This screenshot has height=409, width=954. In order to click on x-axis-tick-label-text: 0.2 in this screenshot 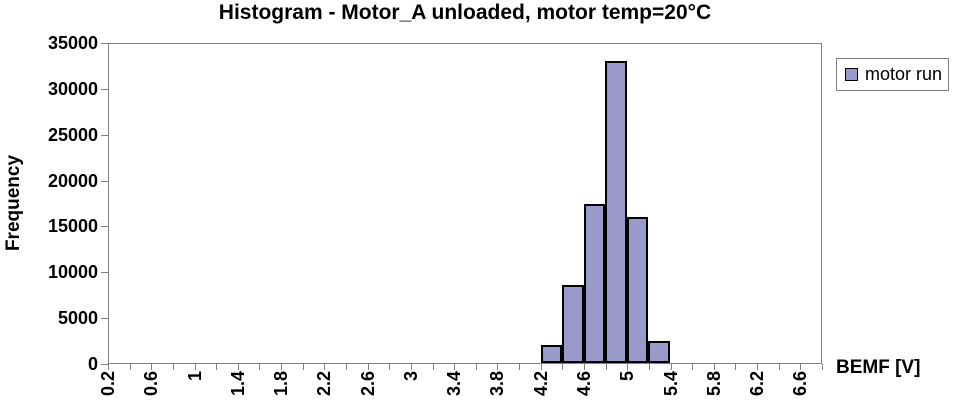, I will do `click(108, 384)`.